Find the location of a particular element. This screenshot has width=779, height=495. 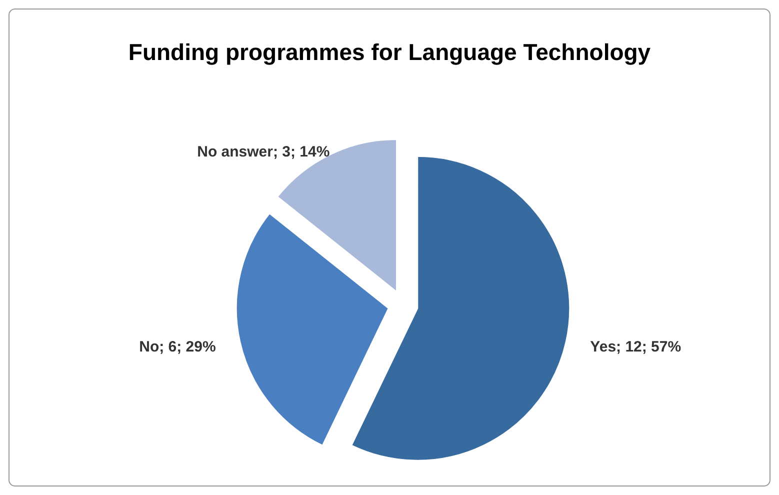

chart-title: Funding programmes for Language Technology is located at coordinates (389, 52).